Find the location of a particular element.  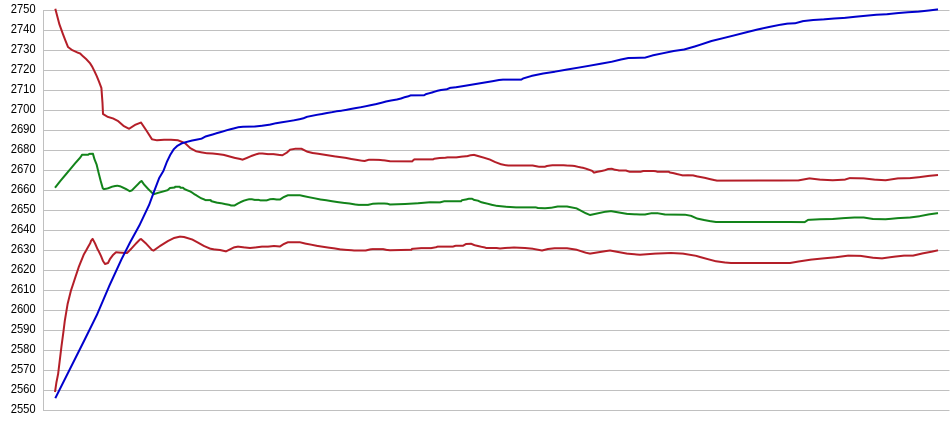

svg-text: 2700 is located at coordinates (23, 109).